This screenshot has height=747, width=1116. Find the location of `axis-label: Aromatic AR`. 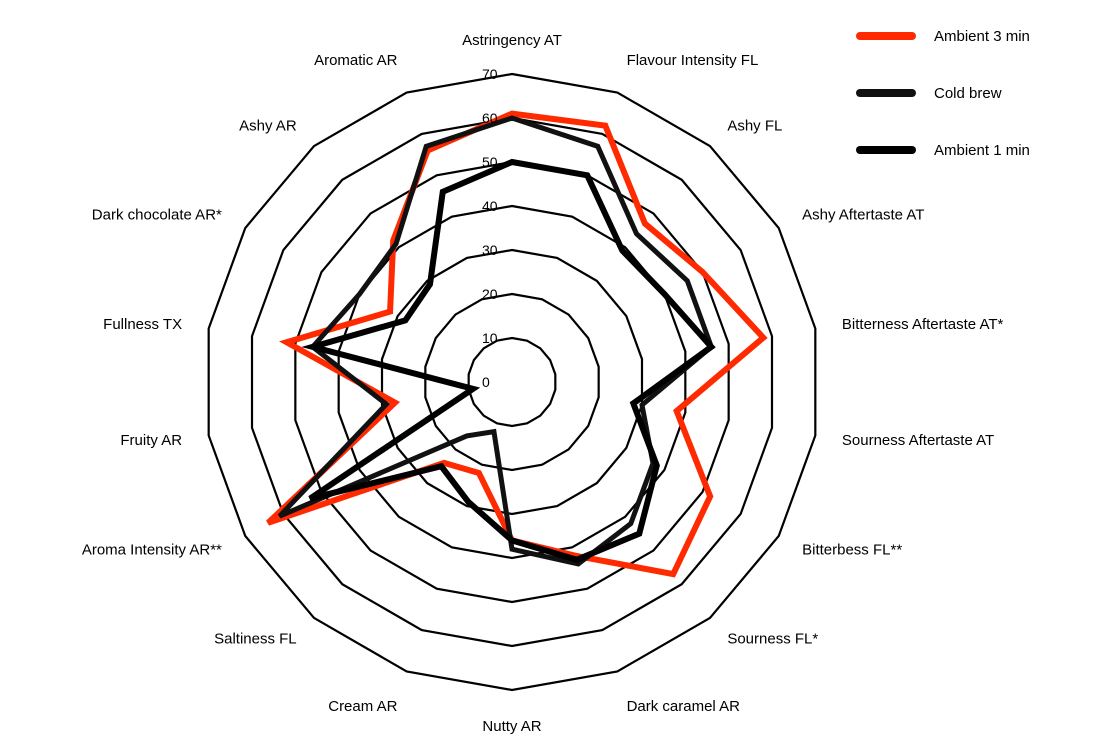

axis-label: Aromatic AR is located at coordinates (356, 60).